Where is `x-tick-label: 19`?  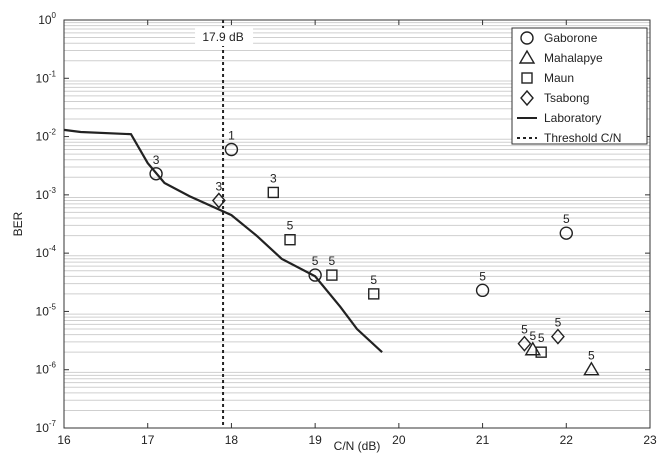
x-tick-label: 19 is located at coordinates (315, 440).